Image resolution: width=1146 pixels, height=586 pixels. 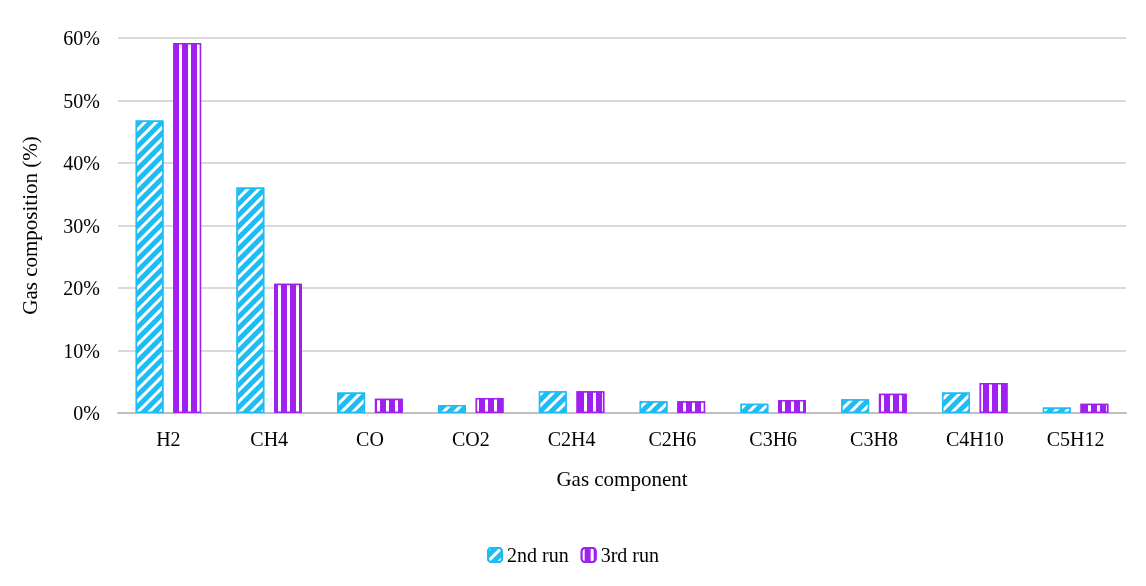 I want to click on x-tick-label: H2, so click(x=168, y=439).